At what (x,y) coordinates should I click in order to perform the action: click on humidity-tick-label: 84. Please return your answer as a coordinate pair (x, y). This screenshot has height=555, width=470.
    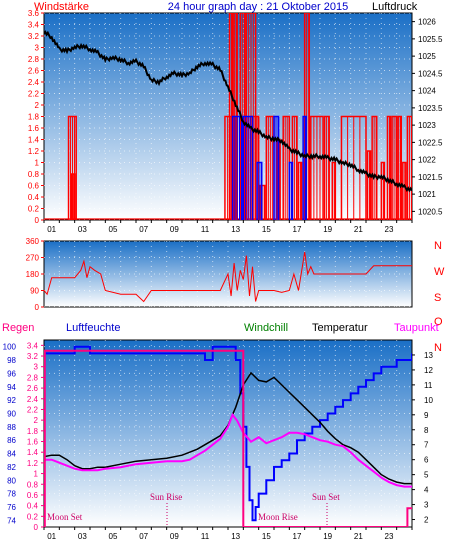
    Looking at the image, I should click on (11, 454).